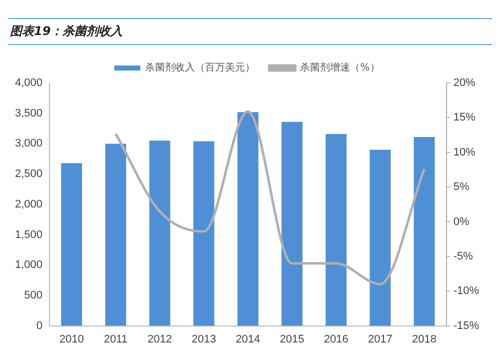 Image resolution: width=500 pixels, height=362 pixels. Describe the element at coordinates (380, 339) in the screenshot. I see `x-tick-label: 2017` at that location.